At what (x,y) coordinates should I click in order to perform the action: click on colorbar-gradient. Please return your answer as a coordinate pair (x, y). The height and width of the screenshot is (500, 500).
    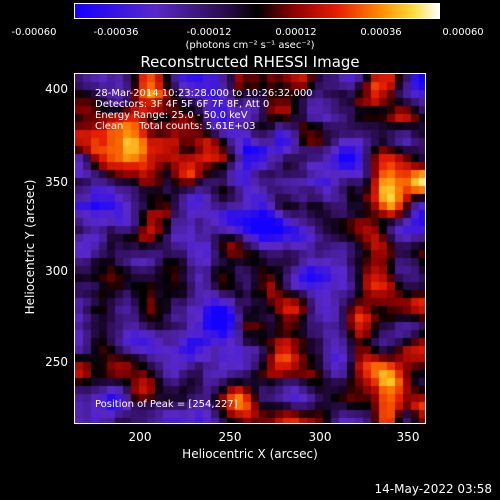
    Looking at the image, I should click on (257, 11).